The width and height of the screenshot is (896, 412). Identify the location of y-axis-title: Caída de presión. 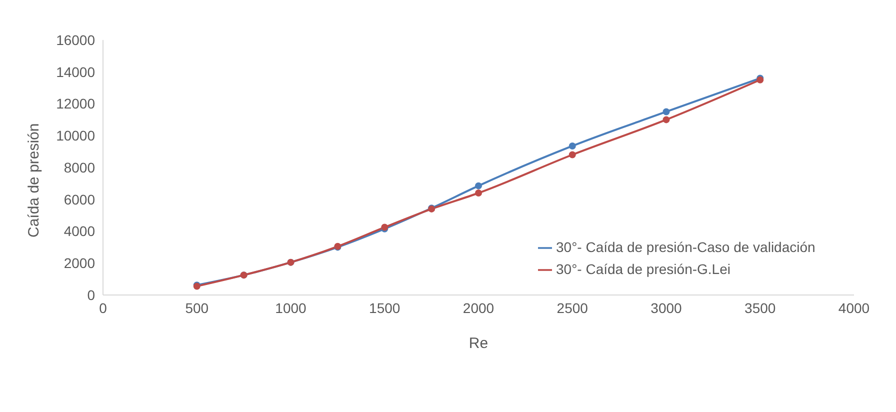
(33, 180).